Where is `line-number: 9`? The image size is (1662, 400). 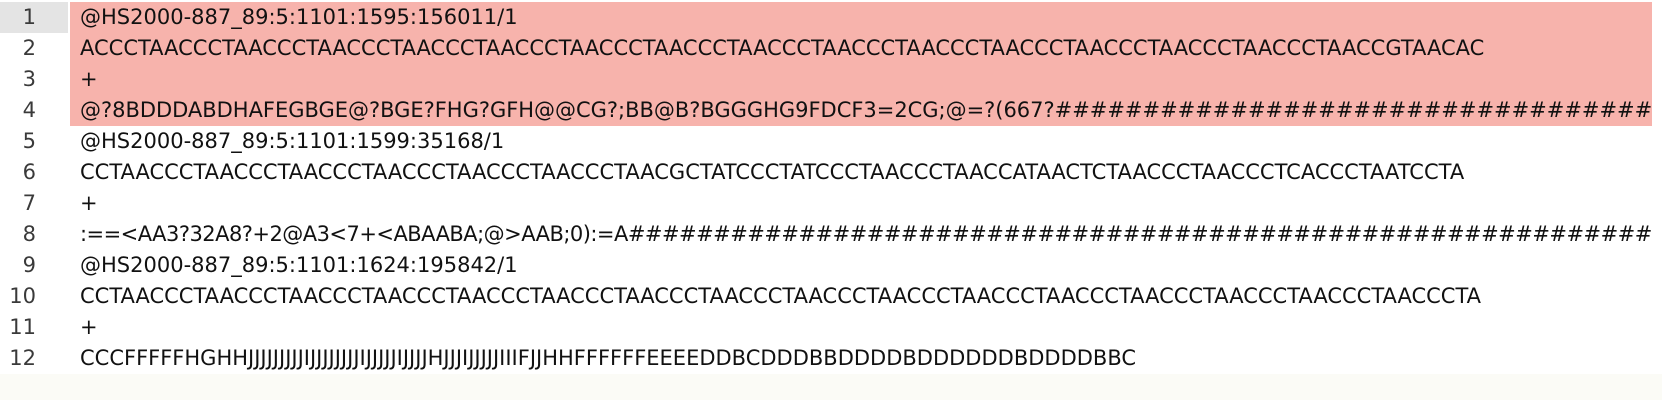
line-number: 9 is located at coordinates (29, 265).